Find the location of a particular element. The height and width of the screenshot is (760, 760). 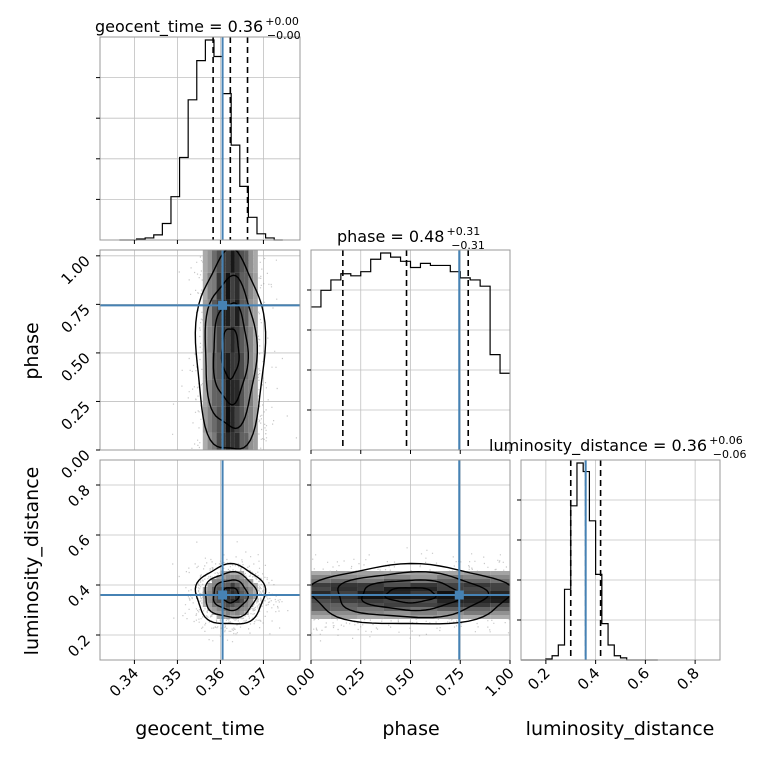

ytick-label-luminosity_distance: 0.6 is located at coordinates (79, 546).